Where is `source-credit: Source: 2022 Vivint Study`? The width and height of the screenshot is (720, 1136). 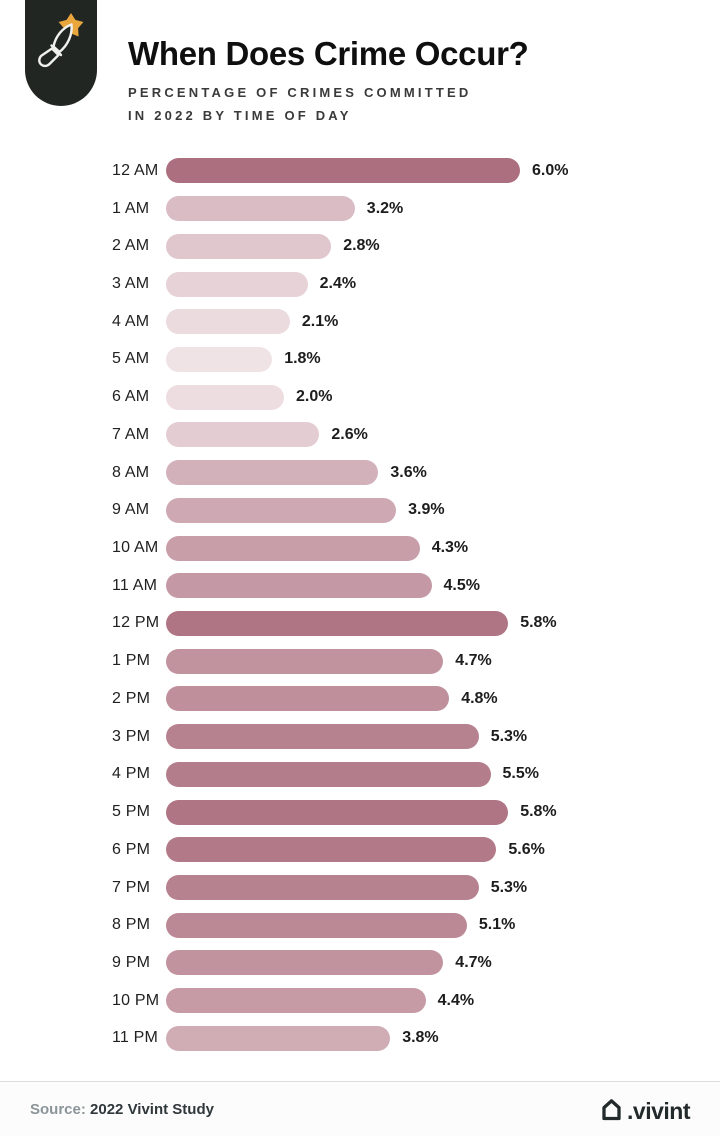 source-credit: Source: 2022 Vivint Study is located at coordinates (122, 1109).